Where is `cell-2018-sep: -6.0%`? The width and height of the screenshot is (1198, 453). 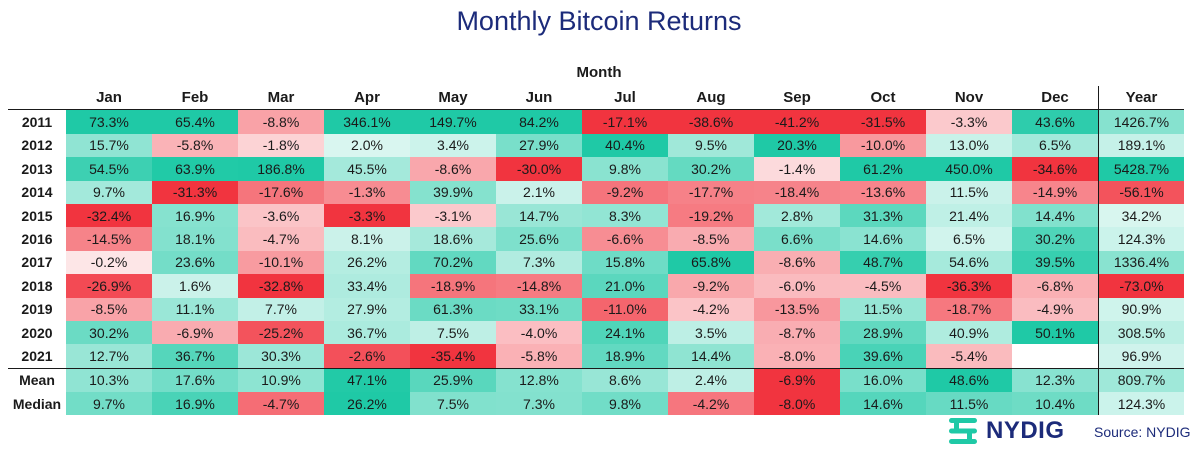 cell-2018-sep: -6.0% is located at coordinates (797, 286).